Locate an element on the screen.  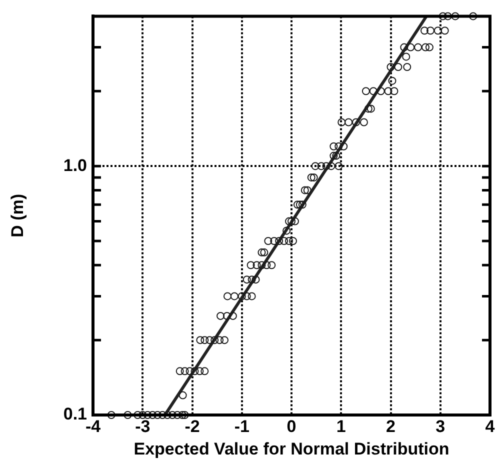
x-tick-label: -4 is located at coordinates (93, 426).